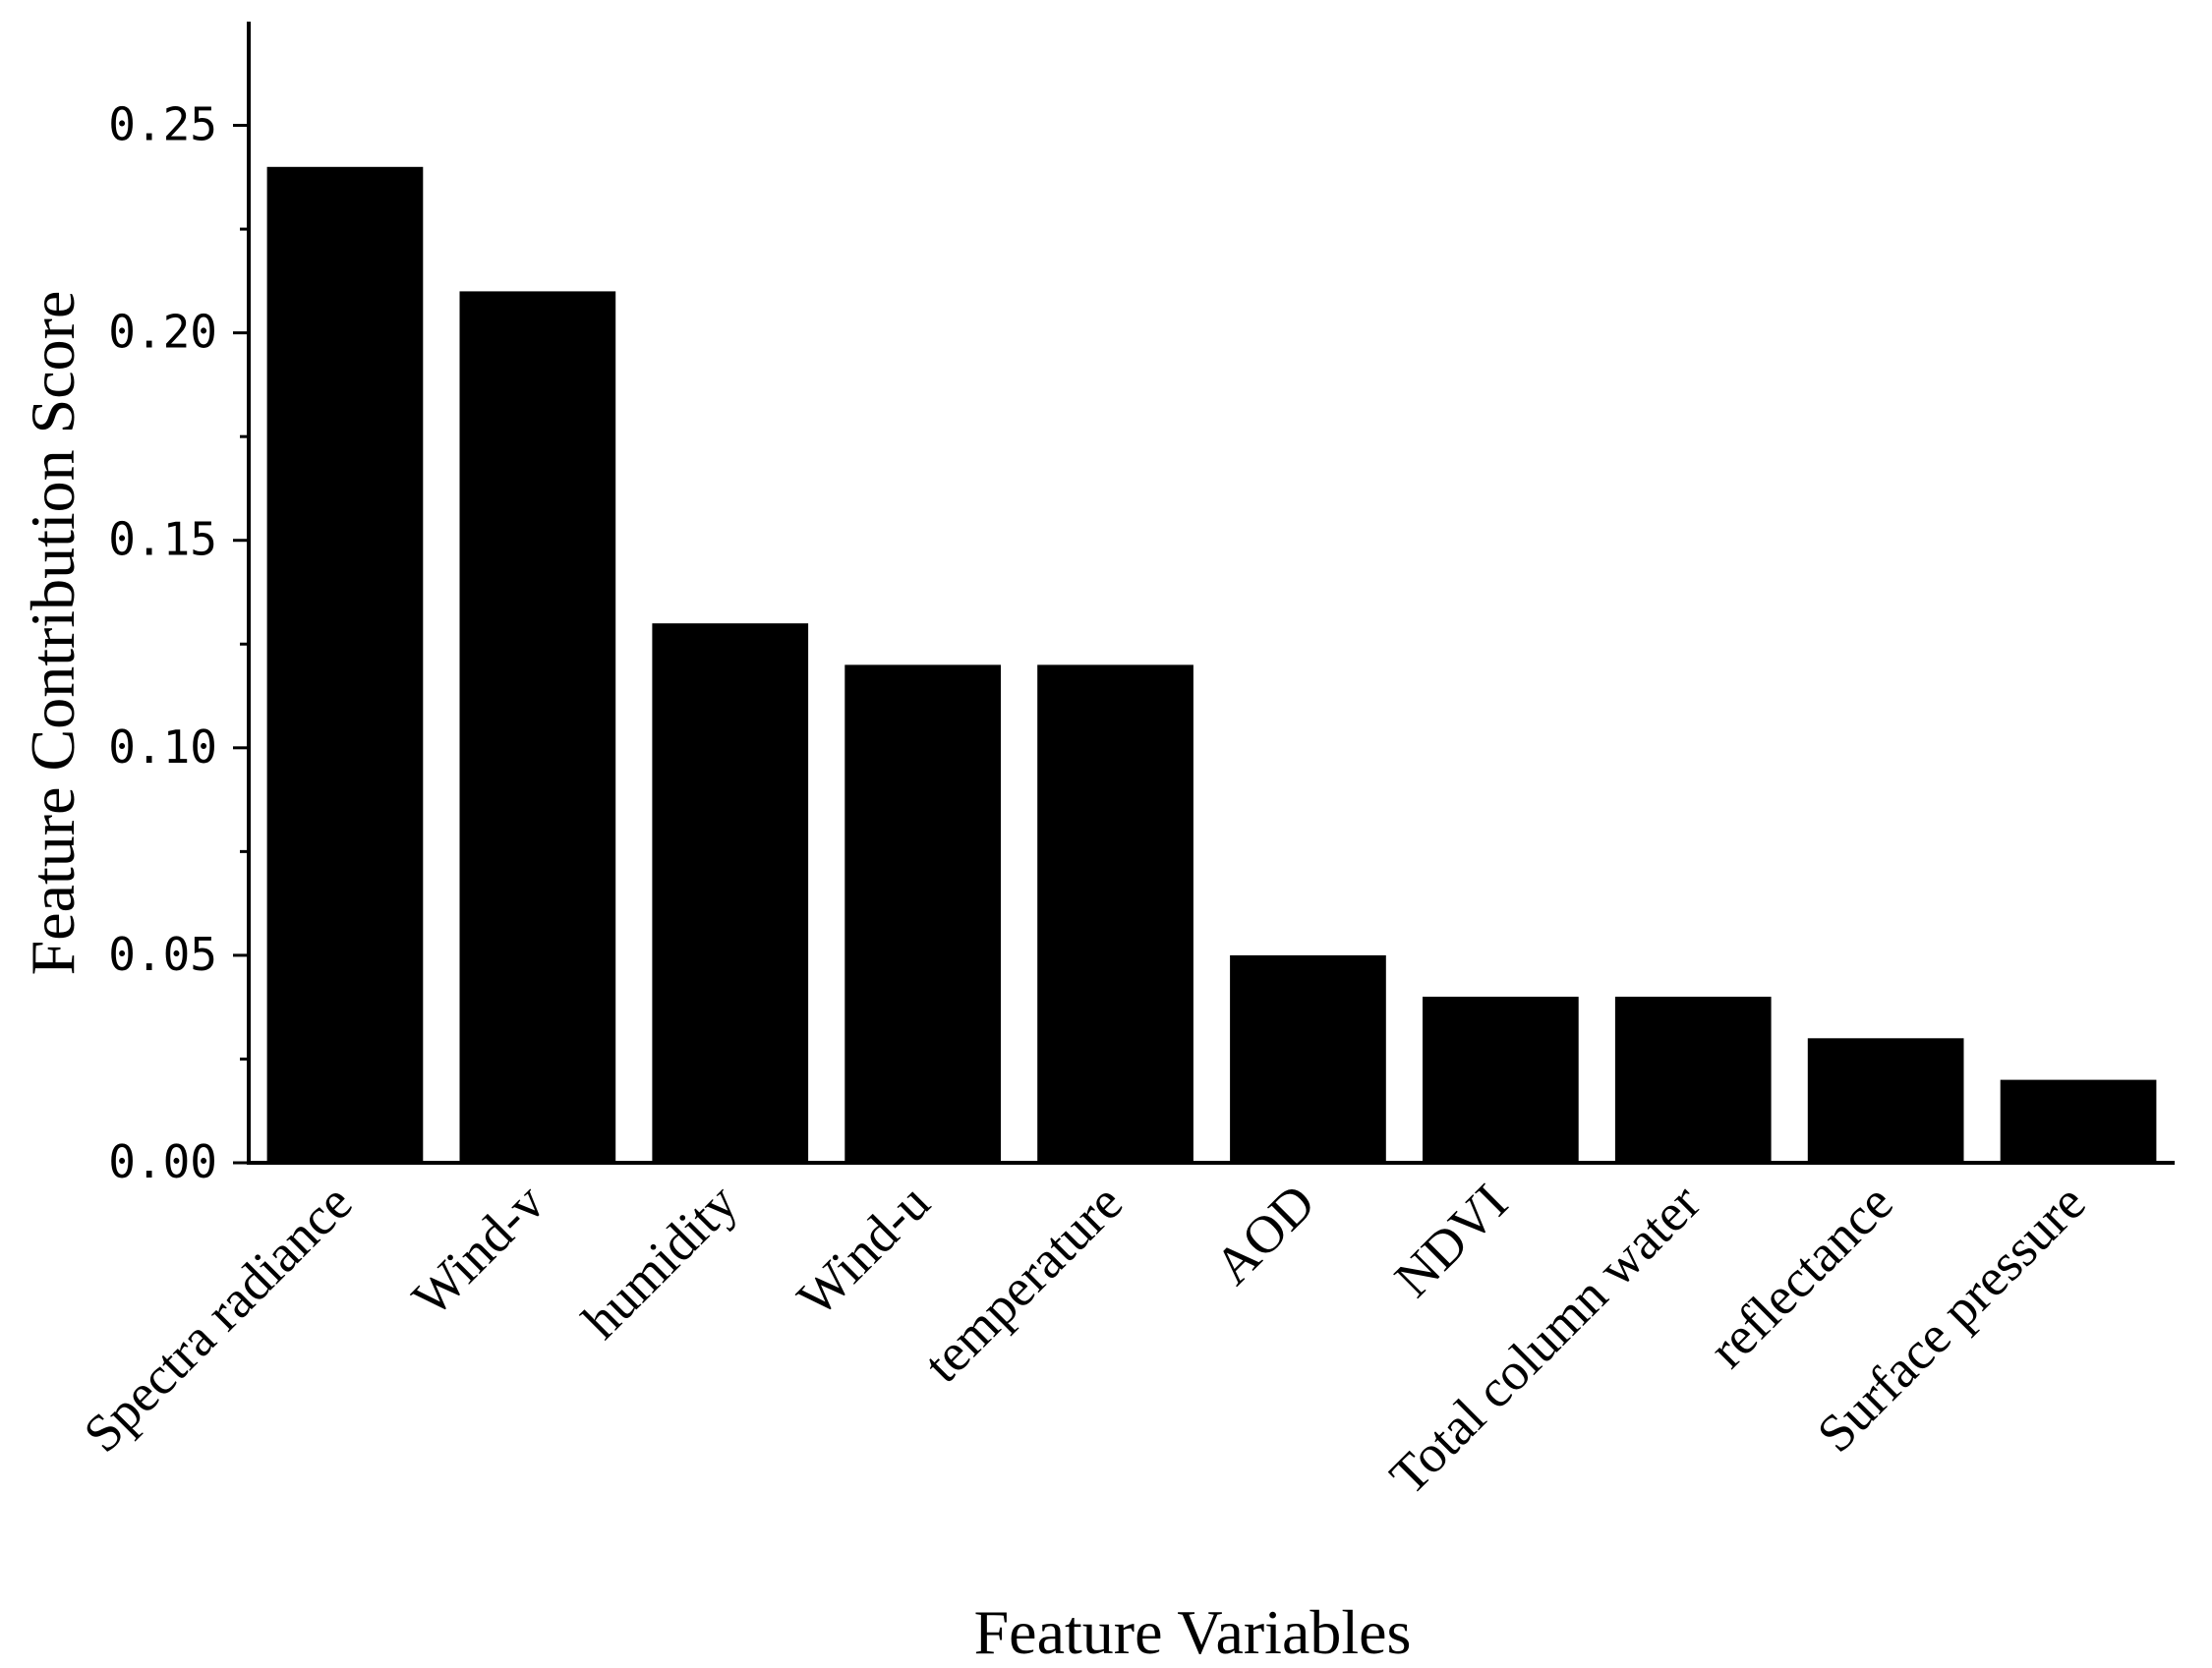 Image resolution: width=2212 pixels, height=1668 pixels. What do you see at coordinates (163, 332) in the screenshot?
I see `y-tick-label: 0.20` at bounding box center [163, 332].